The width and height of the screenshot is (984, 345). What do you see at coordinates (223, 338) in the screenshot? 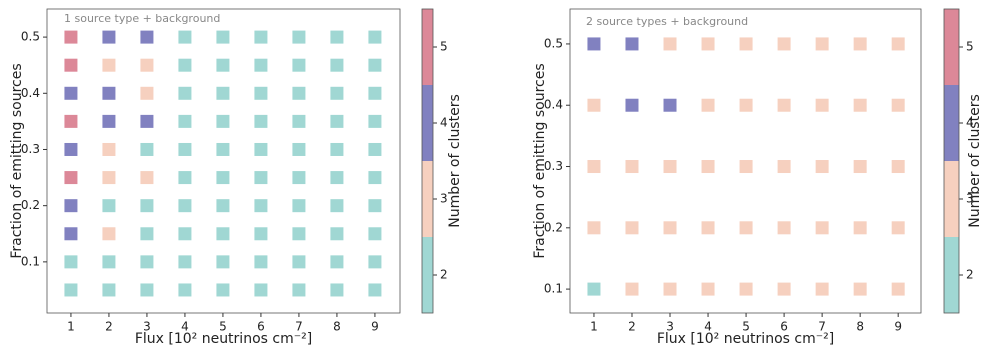
I see `x-axis-label: Flux [10² neutrinos cm⁻²]` at bounding box center [223, 338].